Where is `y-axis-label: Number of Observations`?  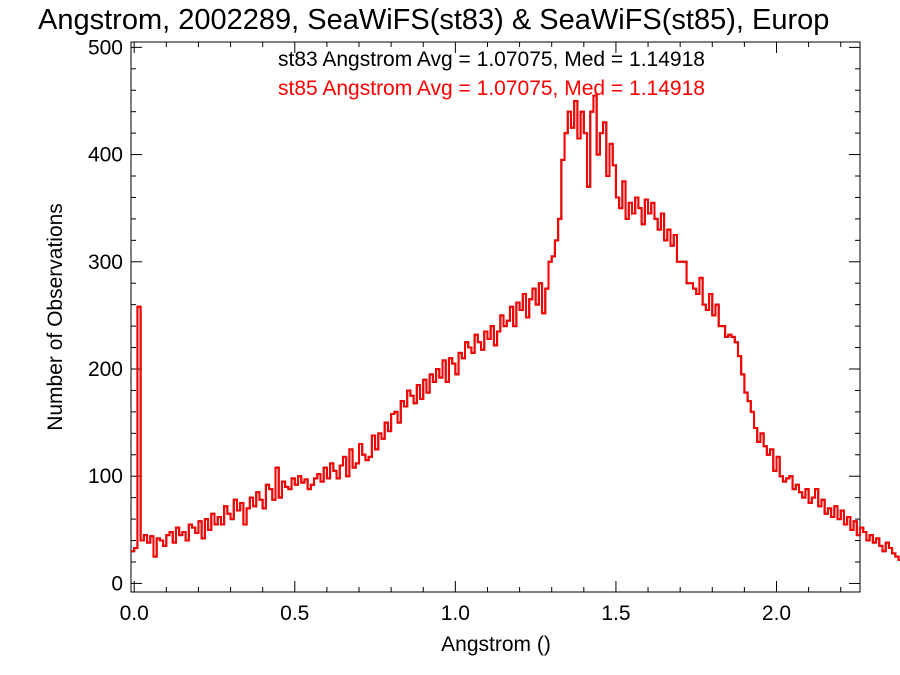 y-axis-label: Number of Observations is located at coordinates (55, 317).